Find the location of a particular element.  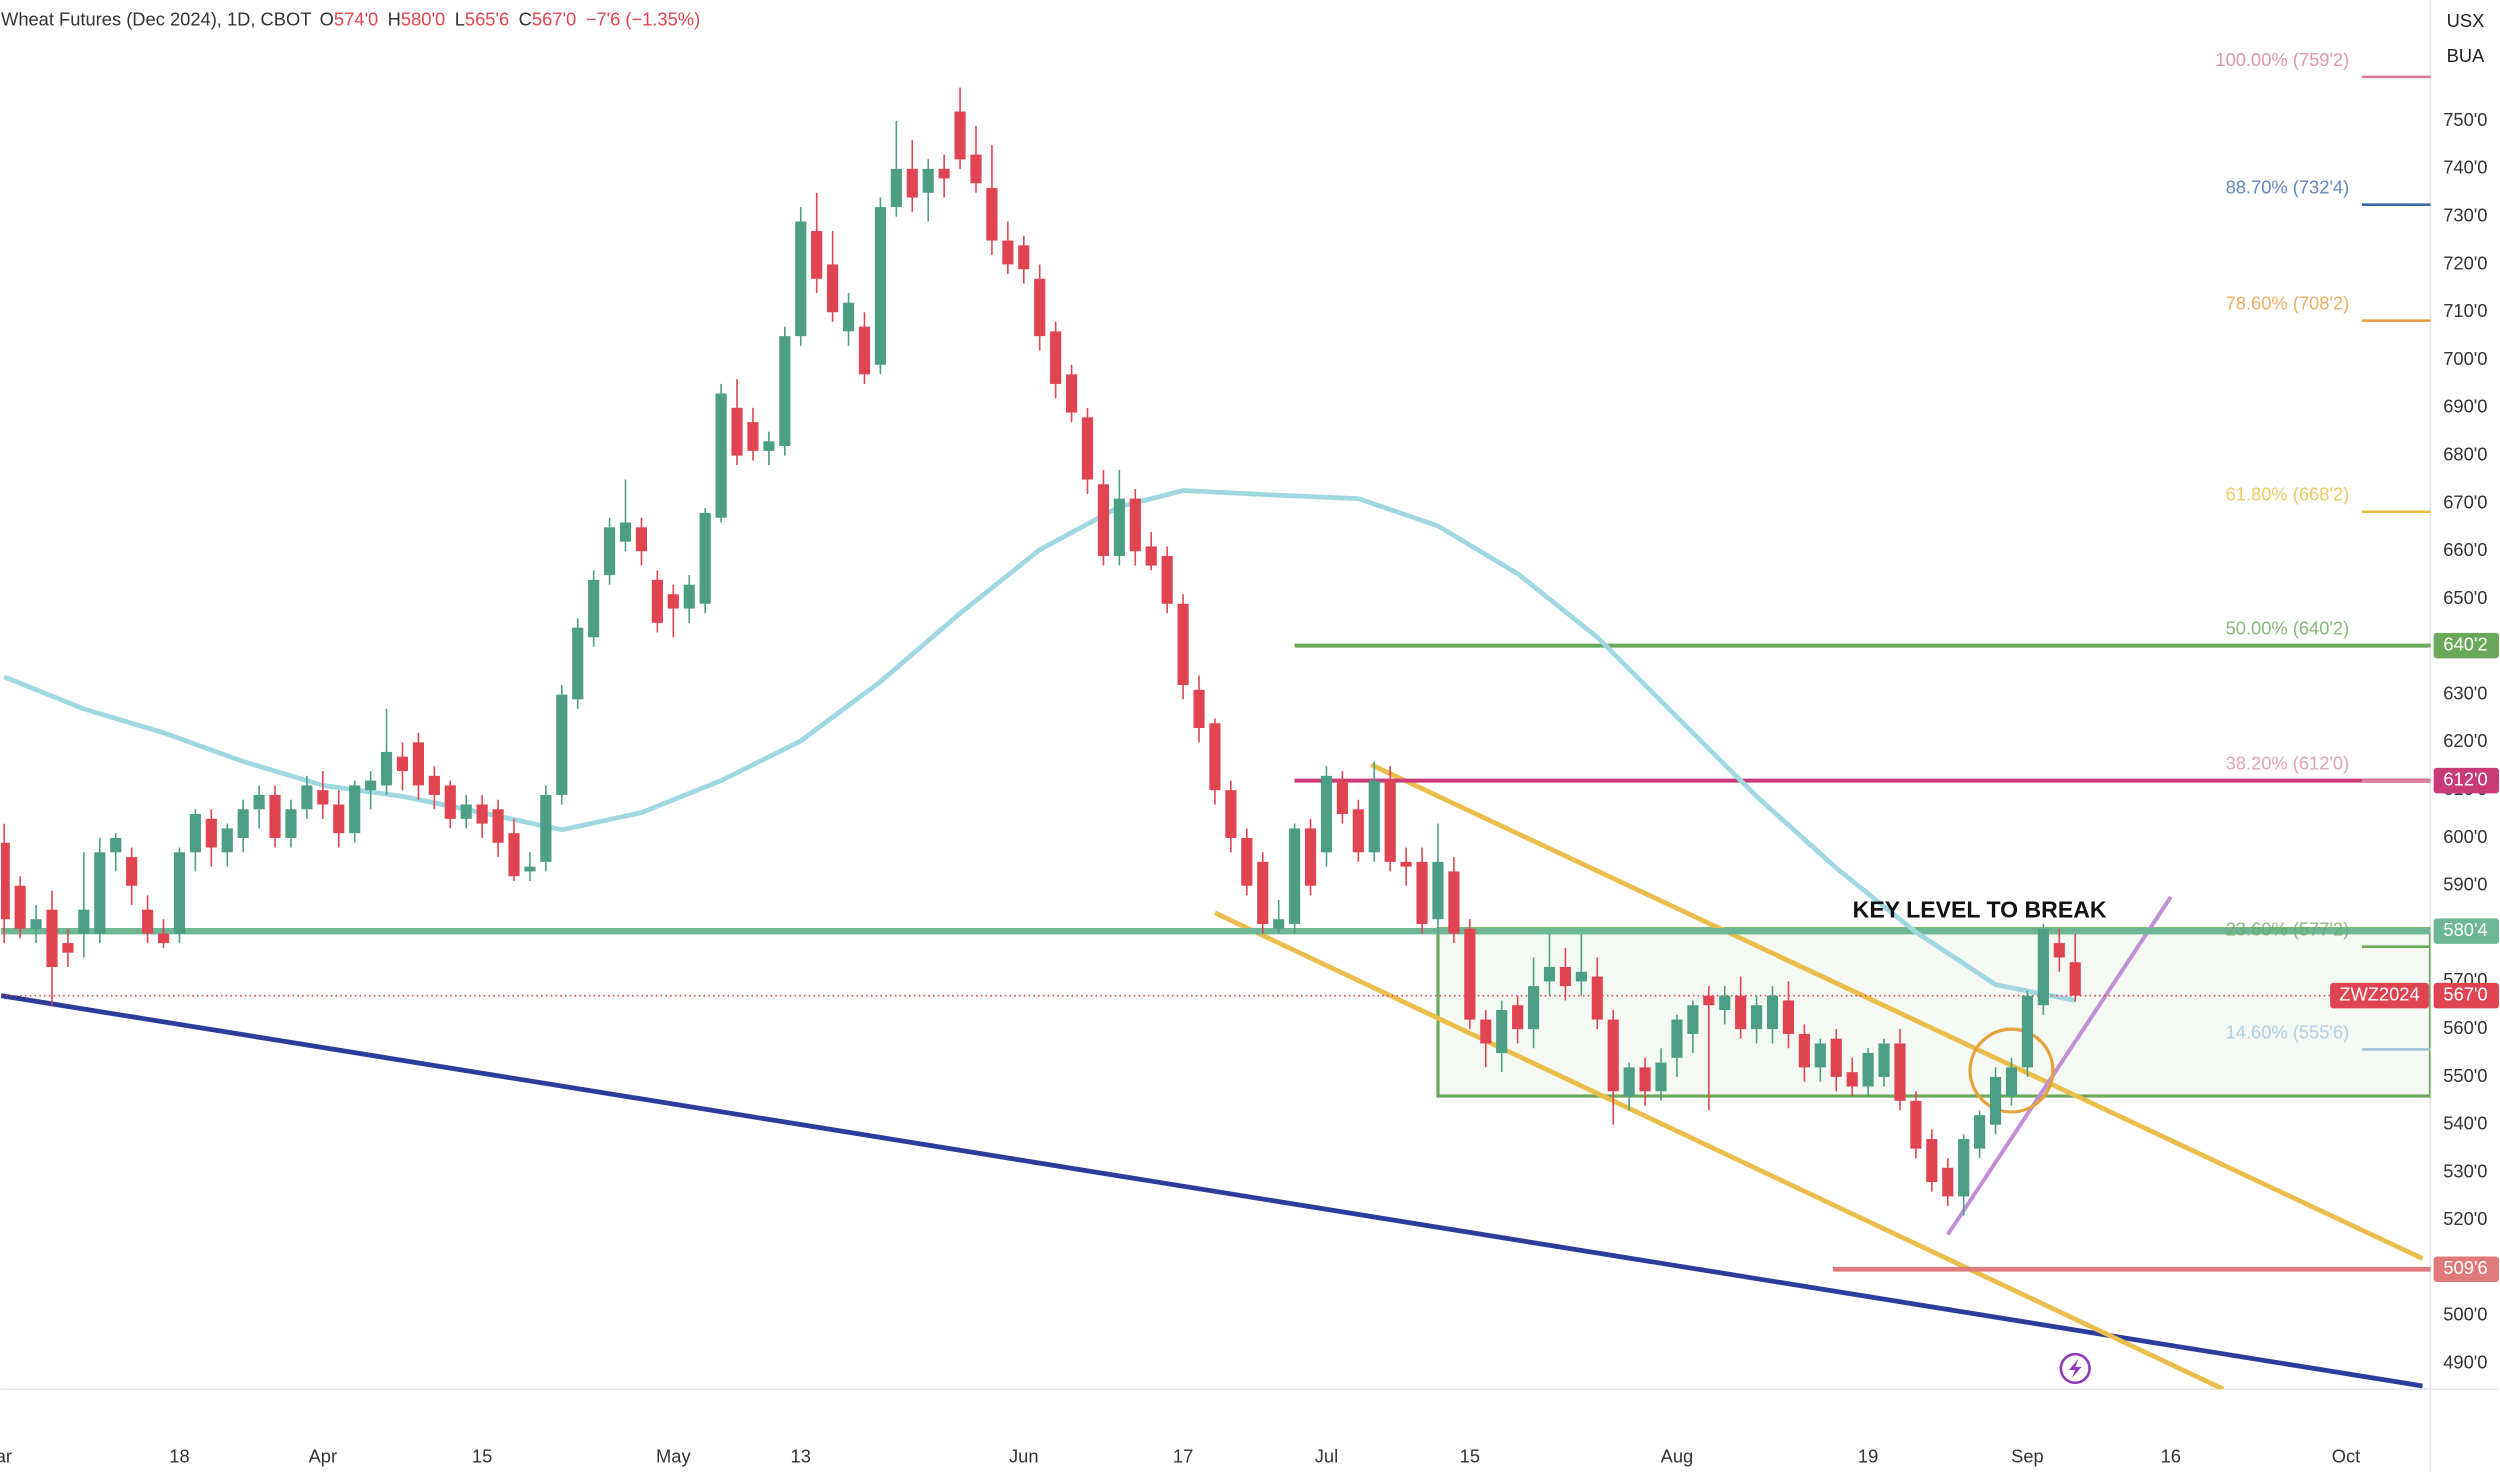

y-tick-label: 720'0 is located at coordinates (2465, 262).